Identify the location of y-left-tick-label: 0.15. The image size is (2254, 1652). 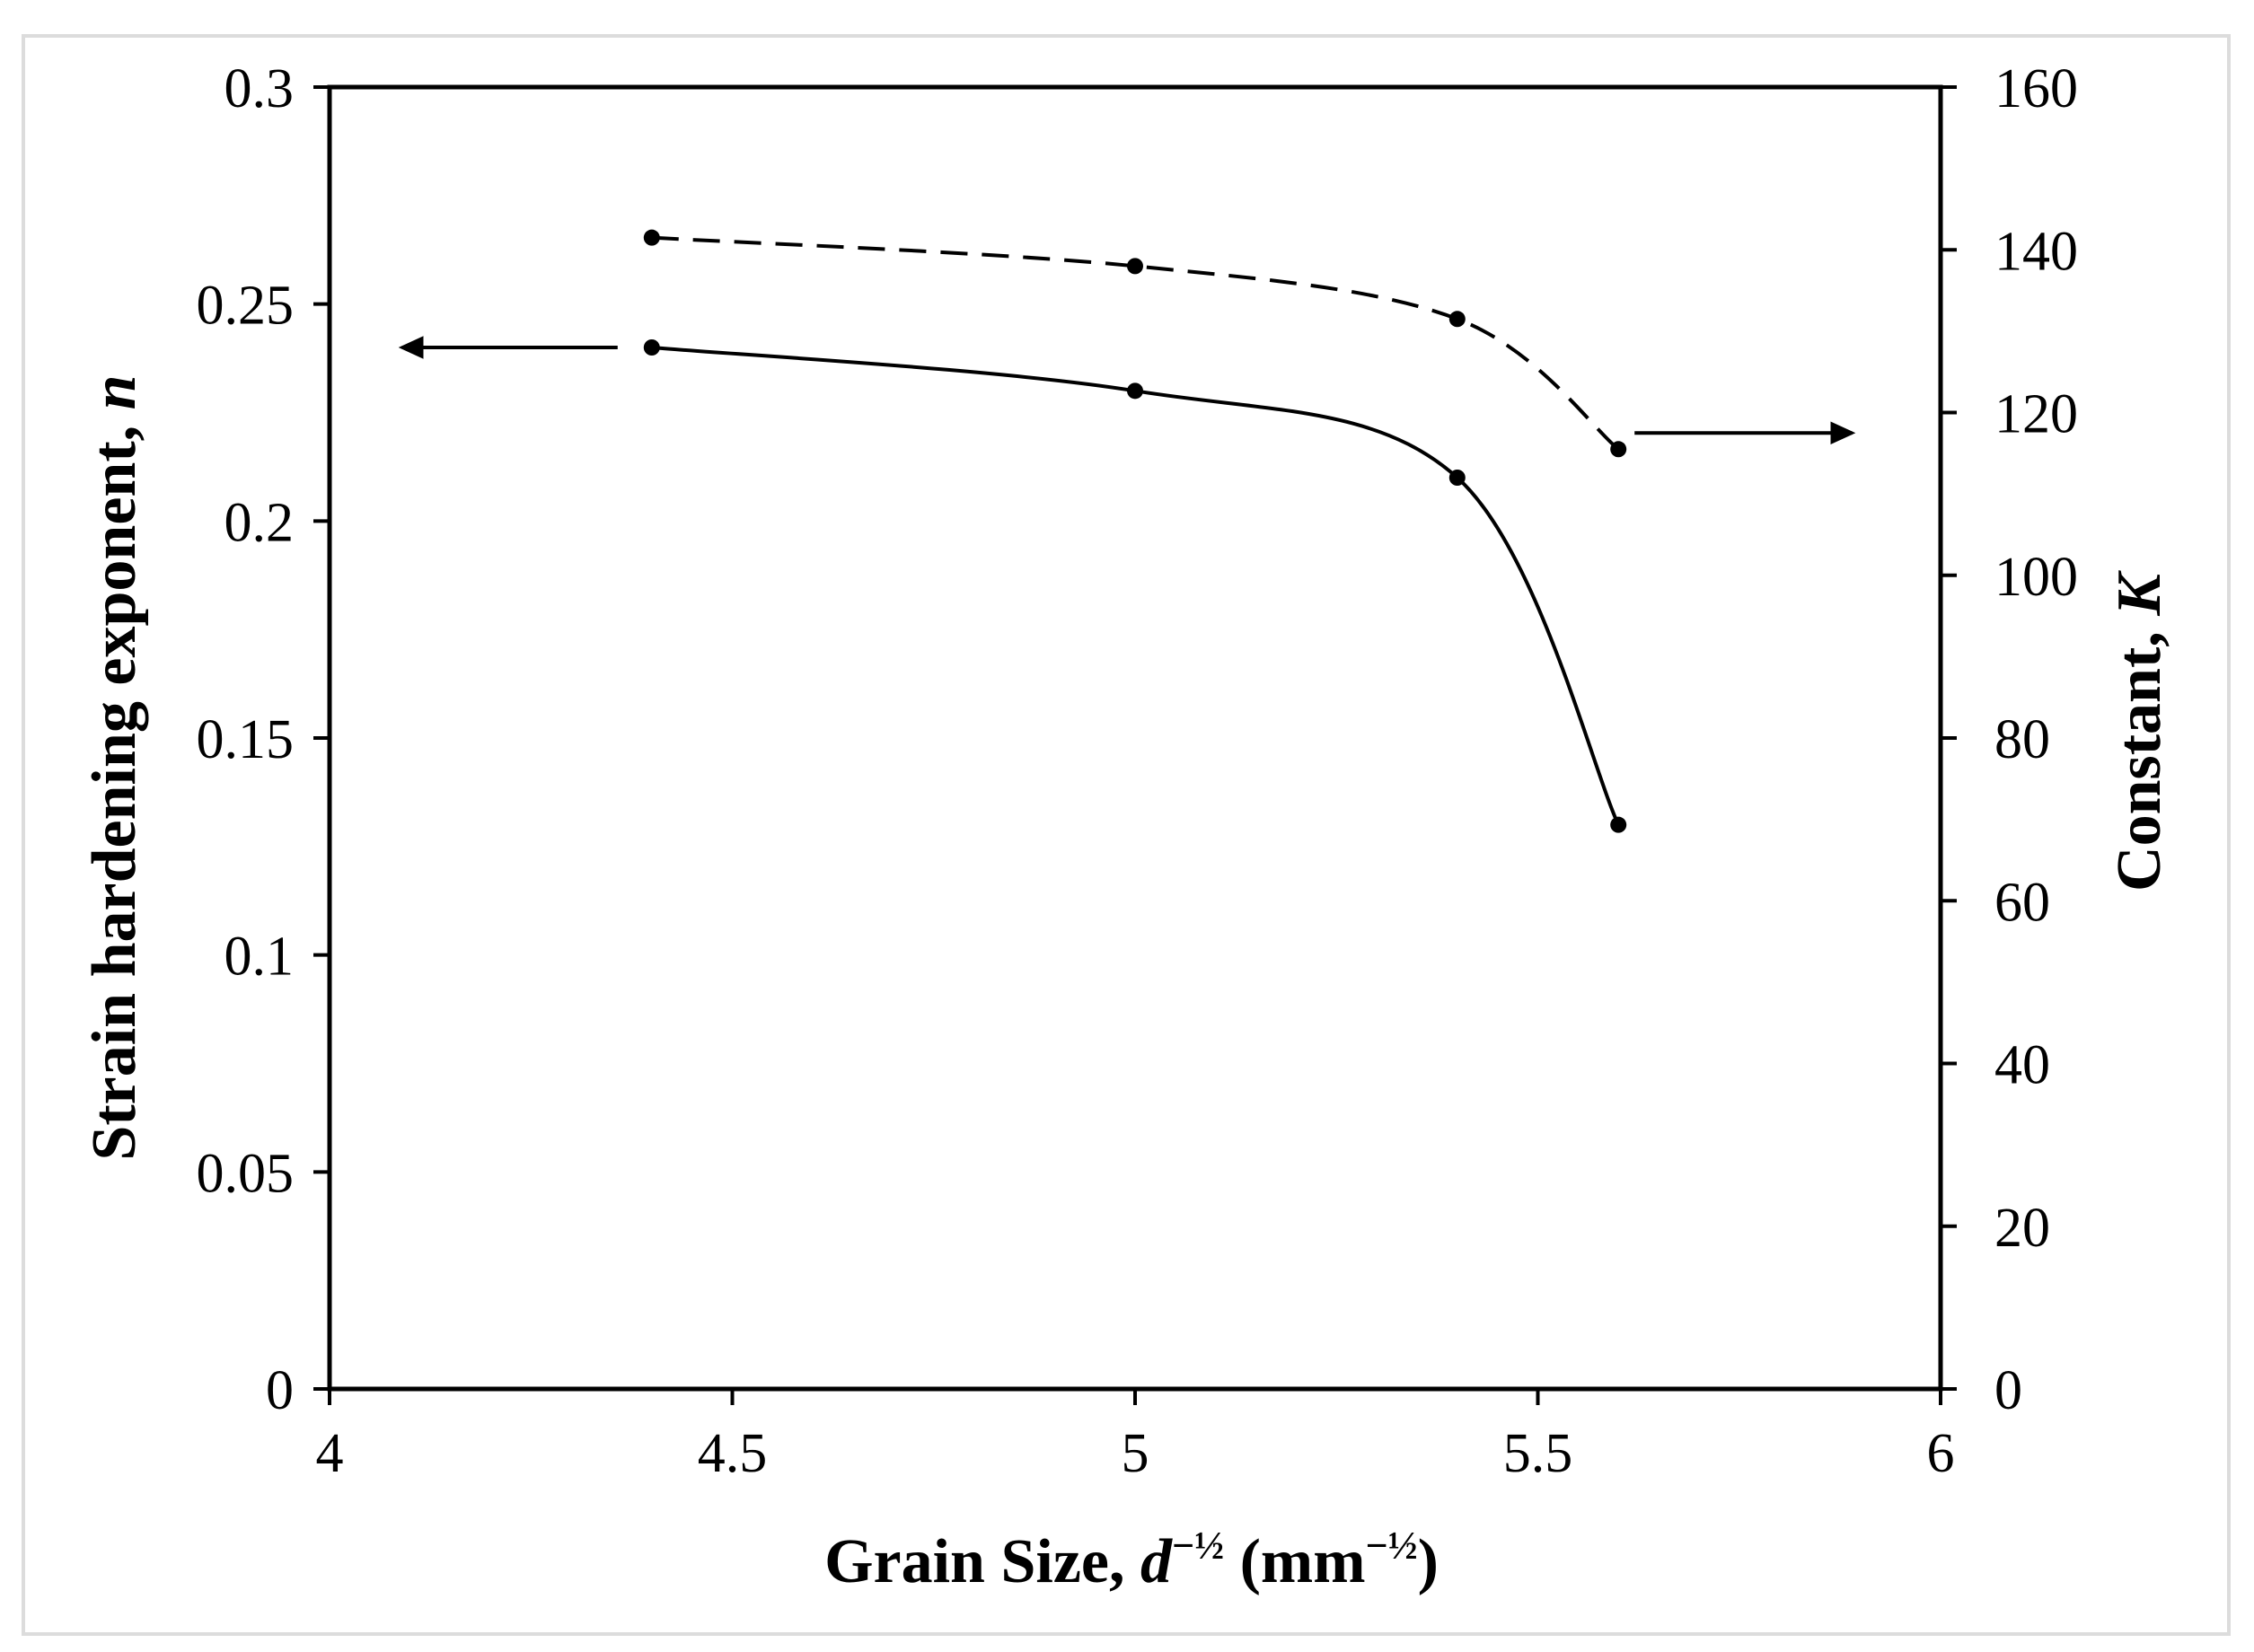
(246, 740).